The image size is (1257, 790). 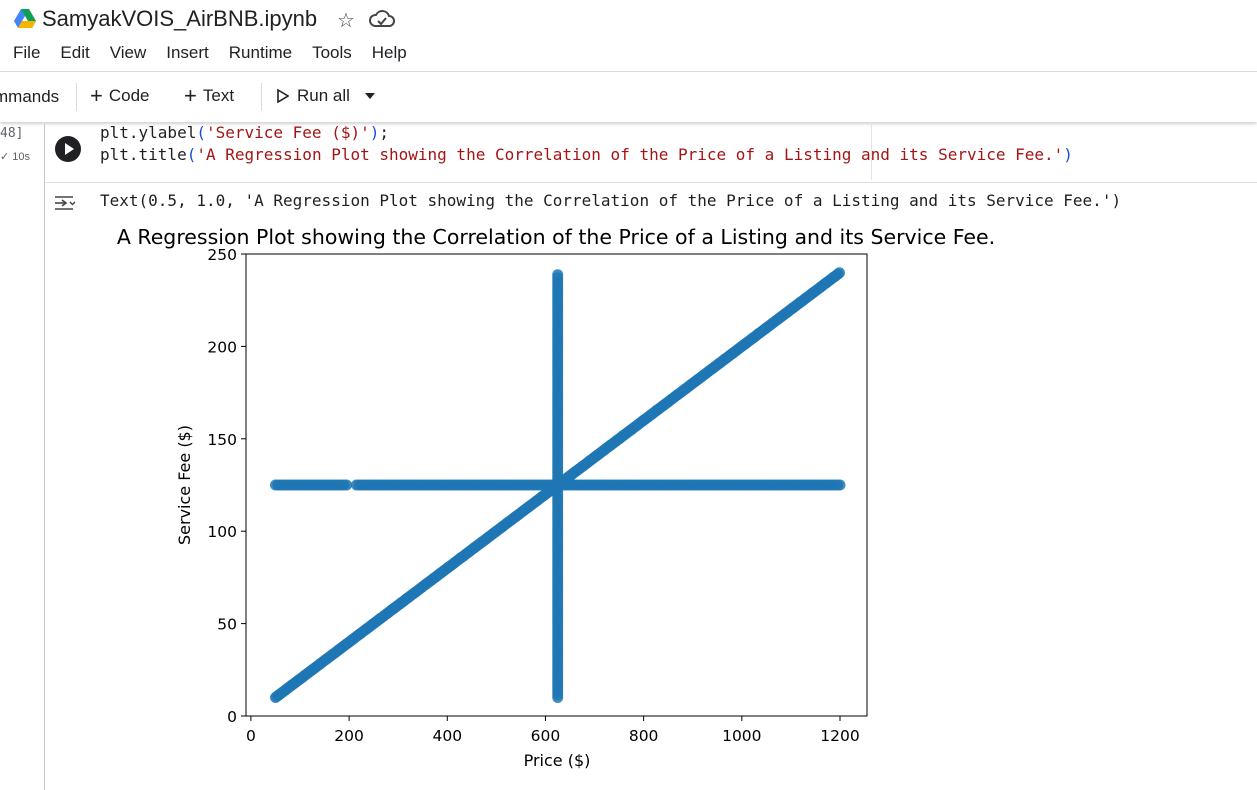 I want to click on tick-label: 50, so click(x=227, y=625).